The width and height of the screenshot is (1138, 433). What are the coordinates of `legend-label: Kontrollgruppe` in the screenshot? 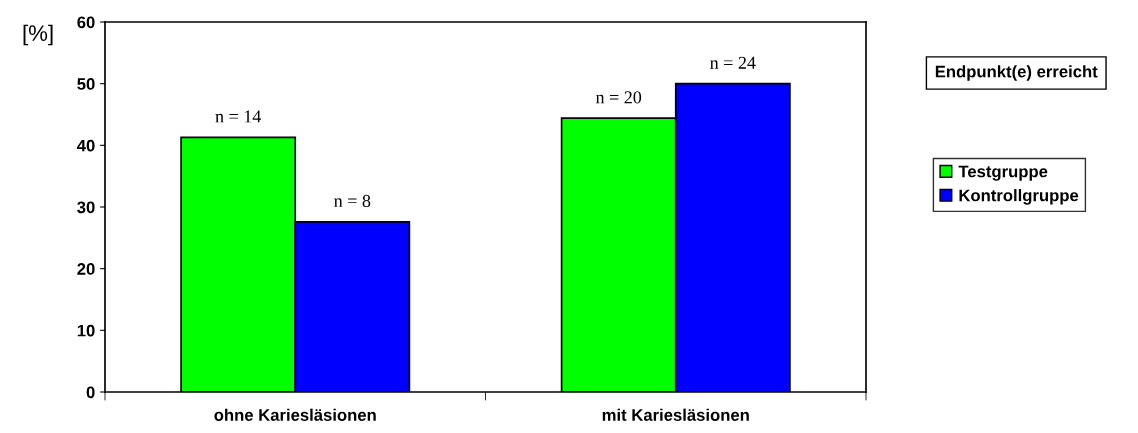 It's located at (1019, 197).